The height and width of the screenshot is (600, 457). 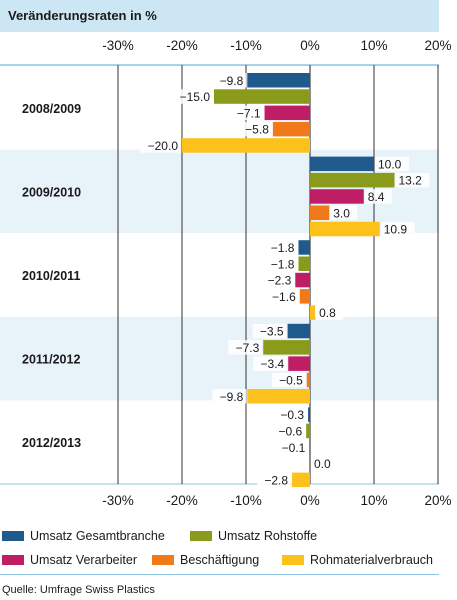 I want to click on bar-value-label: −3.5, so click(x=272, y=332).